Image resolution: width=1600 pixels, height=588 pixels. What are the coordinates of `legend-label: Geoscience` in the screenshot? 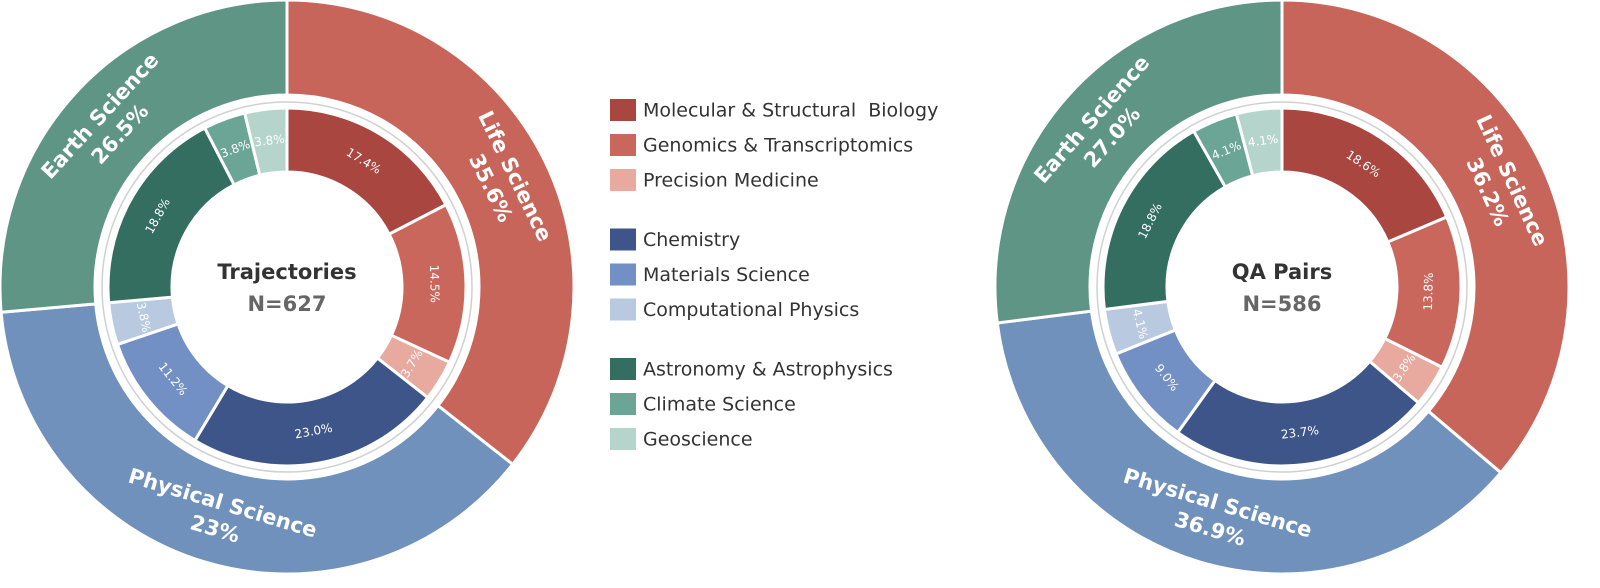 It's located at (698, 440).